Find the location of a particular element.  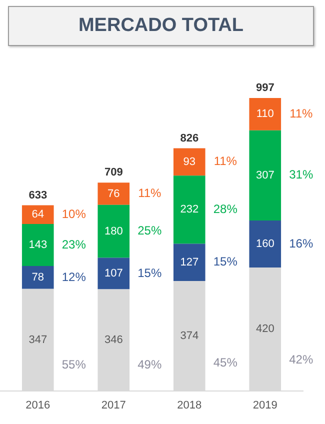

data-label: 160 is located at coordinates (265, 244).